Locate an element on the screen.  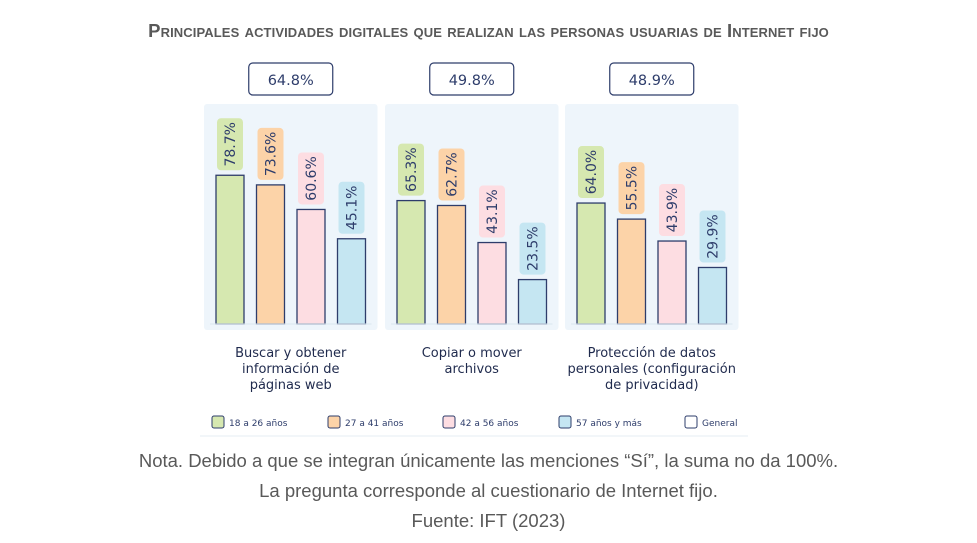
data-label: 43.9% is located at coordinates (673, 210).